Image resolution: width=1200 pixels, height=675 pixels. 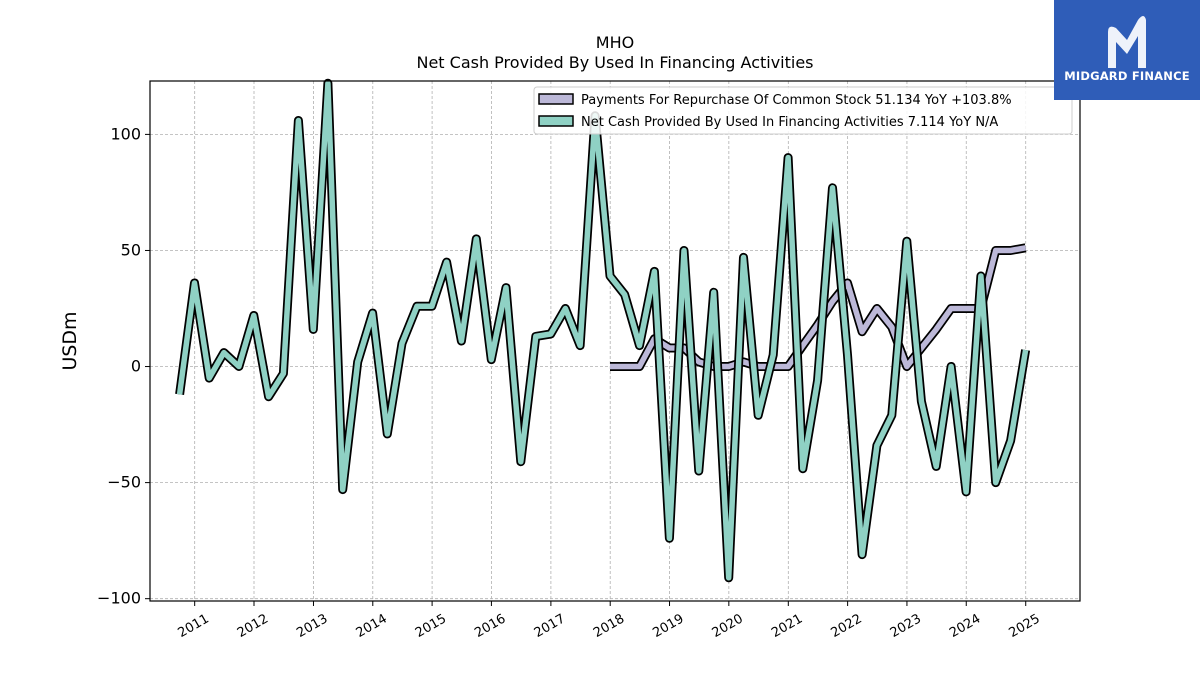 I want to click on y-tick-label: −100, so click(x=119, y=598).